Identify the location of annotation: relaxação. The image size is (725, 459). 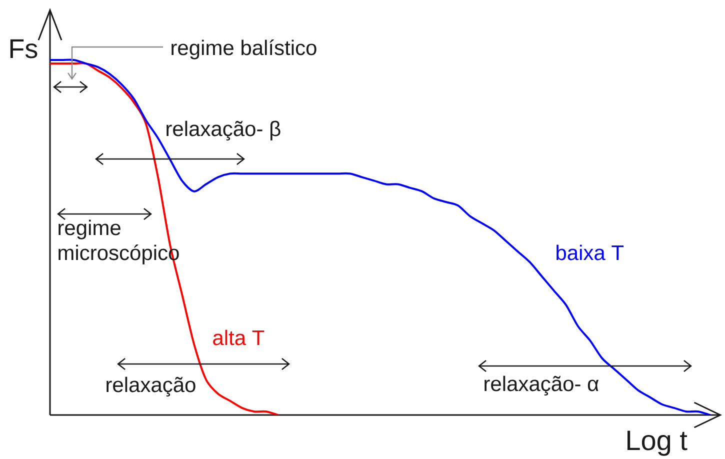
(151, 386).